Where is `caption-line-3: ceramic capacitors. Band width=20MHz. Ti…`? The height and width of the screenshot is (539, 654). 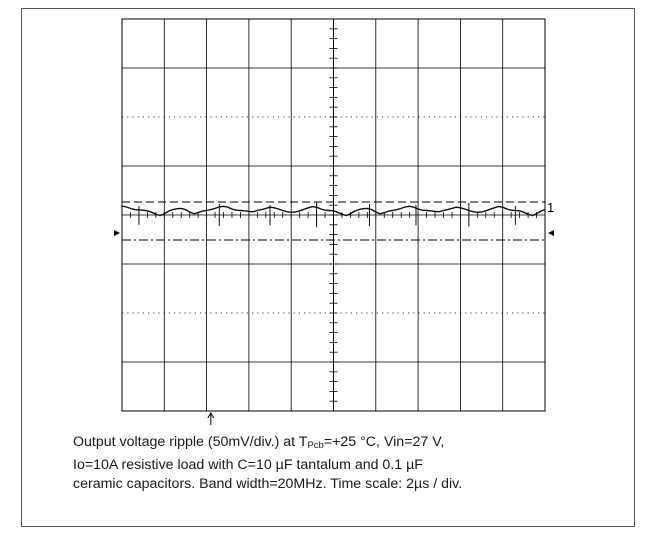
caption-line-3: ceramic capacitors. Band width=20MHz. Ti… is located at coordinates (268, 484).